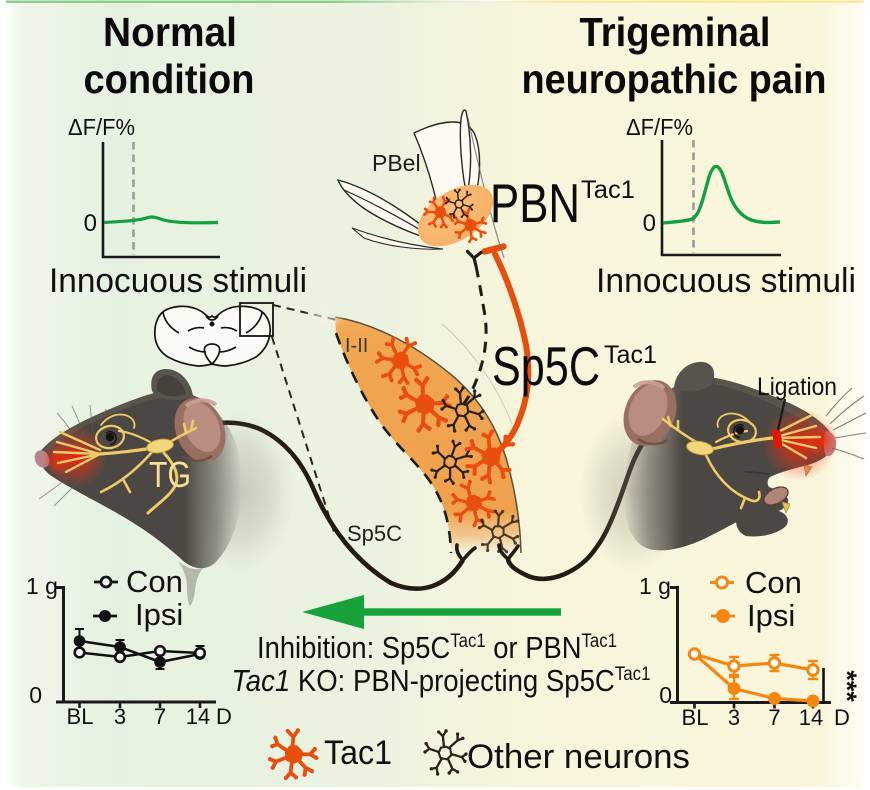 The height and width of the screenshot is (790, 870). I want to click on svg-text: I-II, so click(356, 346).